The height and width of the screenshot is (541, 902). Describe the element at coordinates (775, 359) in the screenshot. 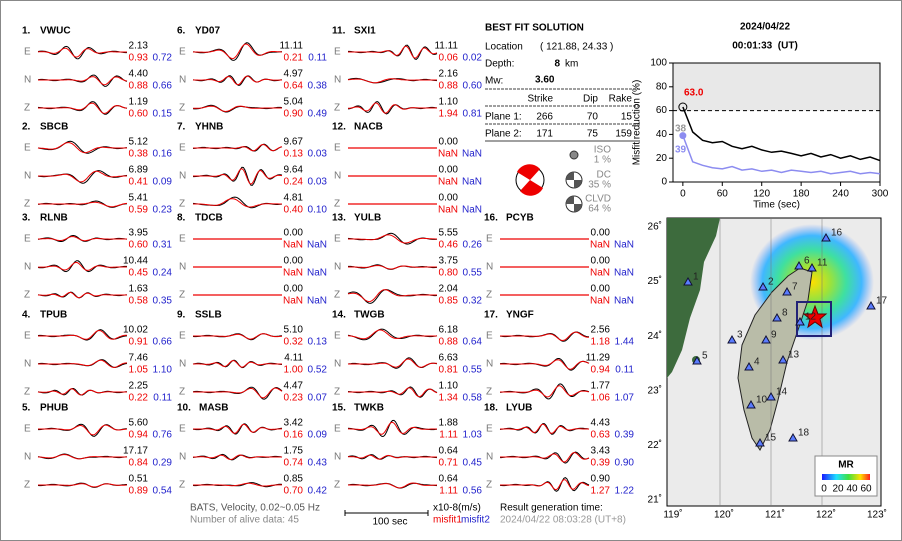

I see `taiwan` at that location.